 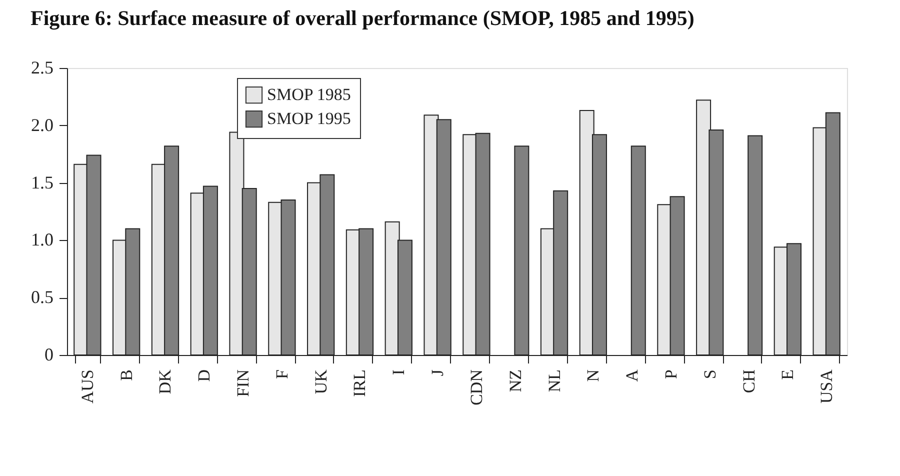 I want to click on y-tick-label: 2.5, so click(x=42, y=68).